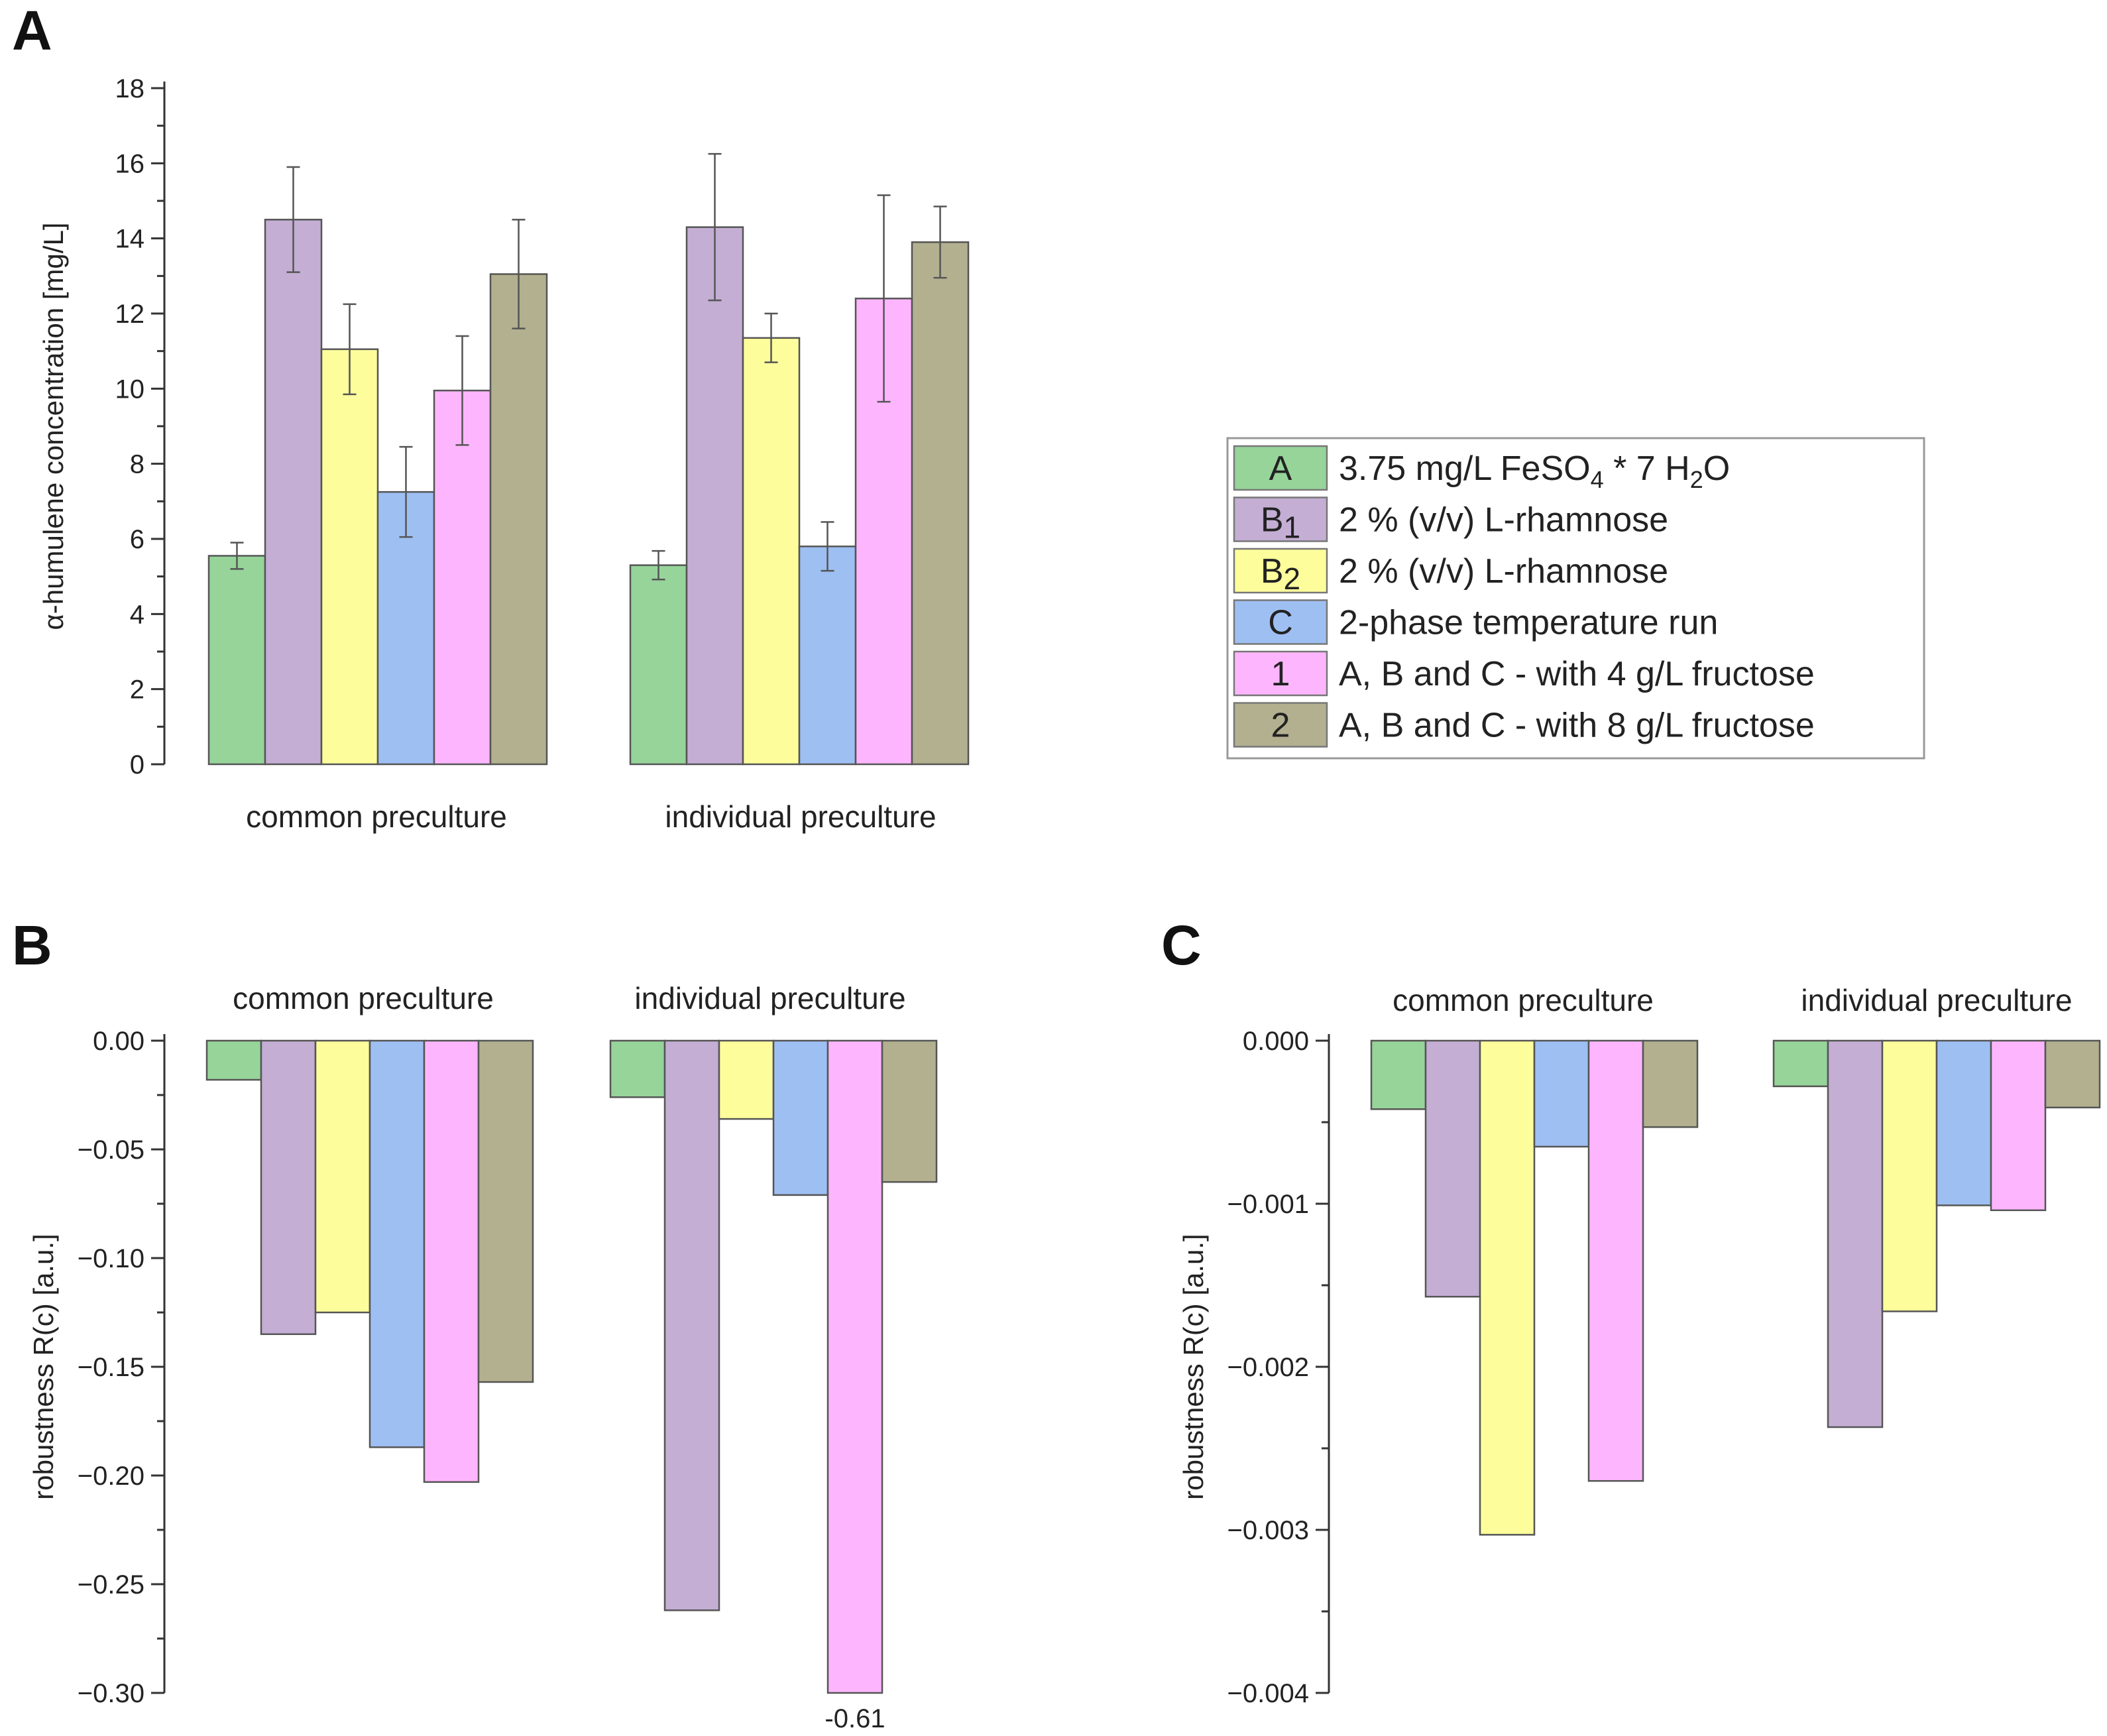  I want to click on y-tick-label: 12, so click(130, 314).